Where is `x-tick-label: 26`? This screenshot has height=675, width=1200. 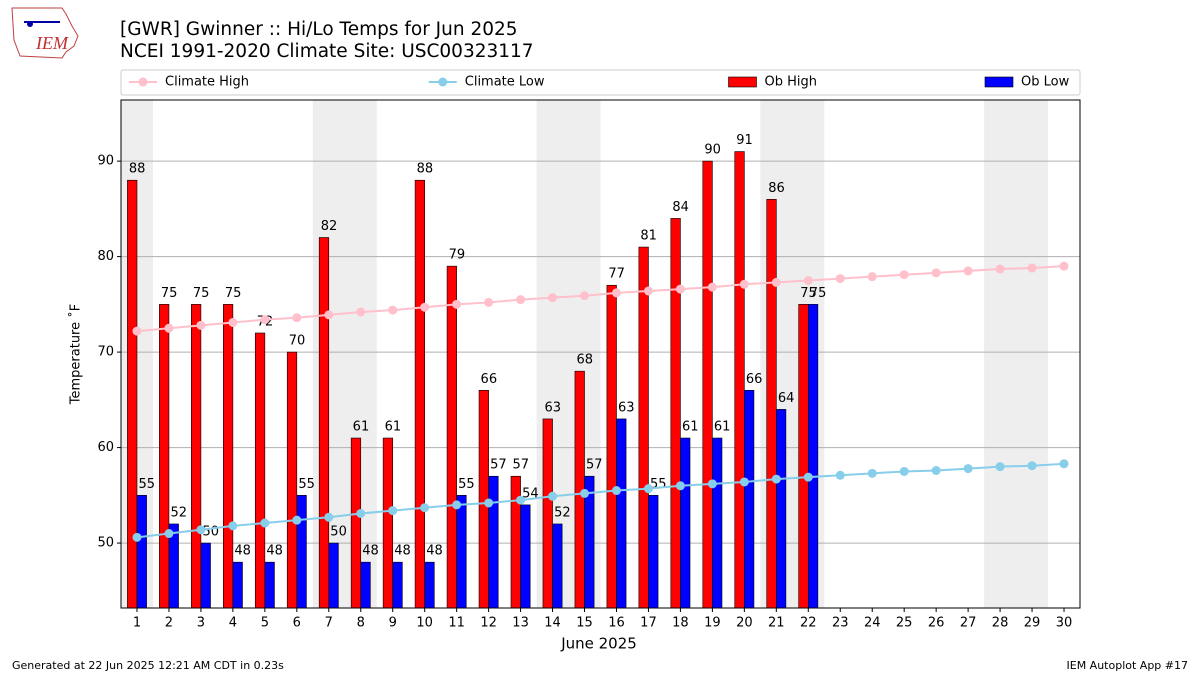
x-tick-label: 26 is located at coordinates (936, 623).